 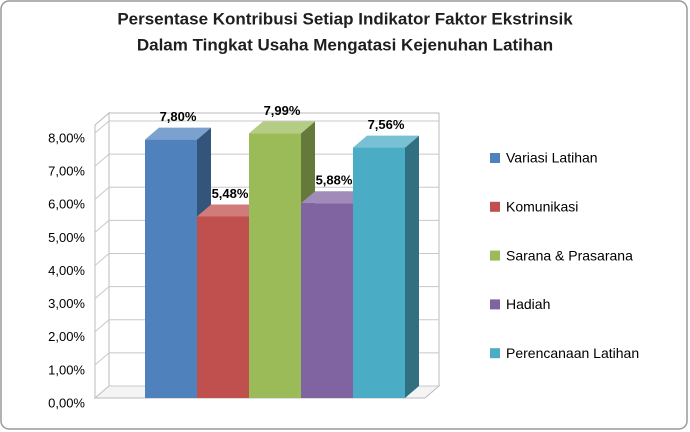 I want to click on bar-side, so click(x=412, y=266).